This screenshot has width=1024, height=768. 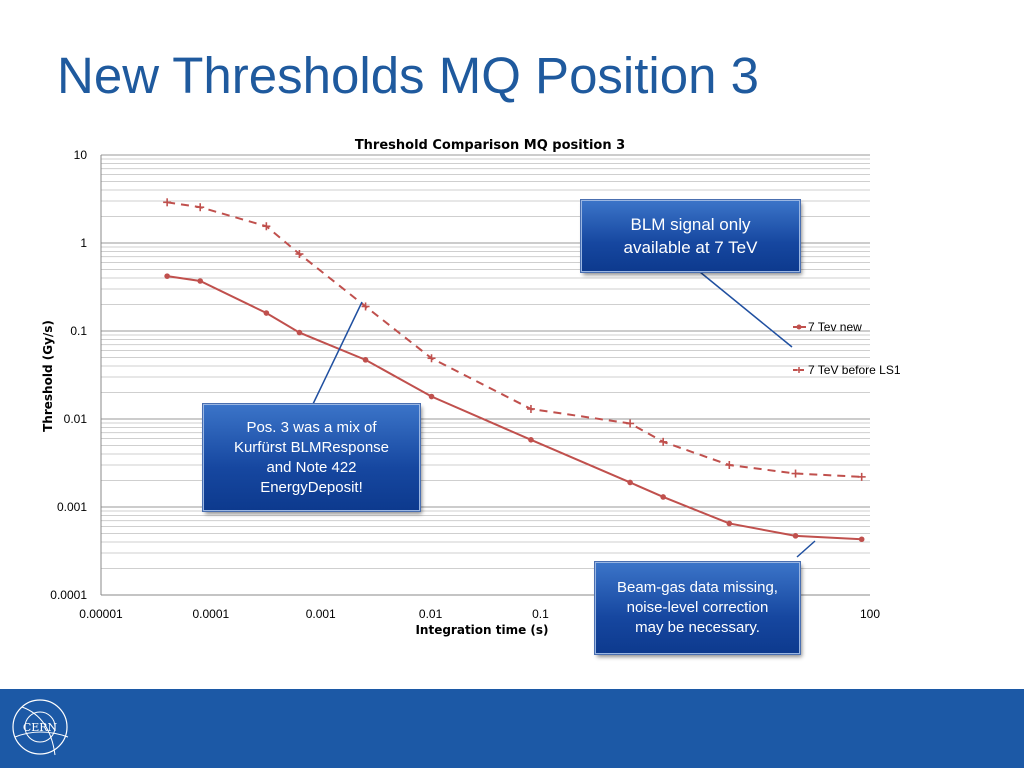 What do you see at coordinates (870, 614) in the screenshot?
I see `x-tick-label: 100` at bounding box center [870, 614].